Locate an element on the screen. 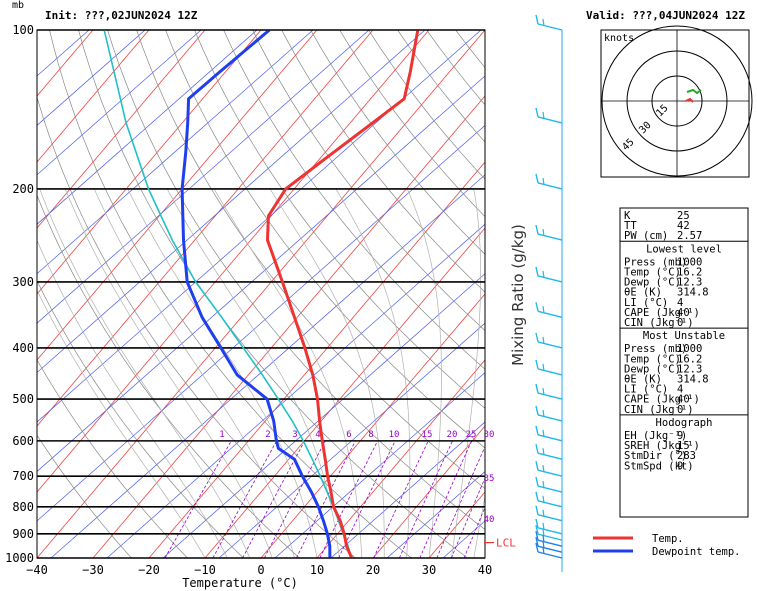 This screenshot has width=757, height=591. mixing-ratio-label: 25 is located at coordinates (471, 435).